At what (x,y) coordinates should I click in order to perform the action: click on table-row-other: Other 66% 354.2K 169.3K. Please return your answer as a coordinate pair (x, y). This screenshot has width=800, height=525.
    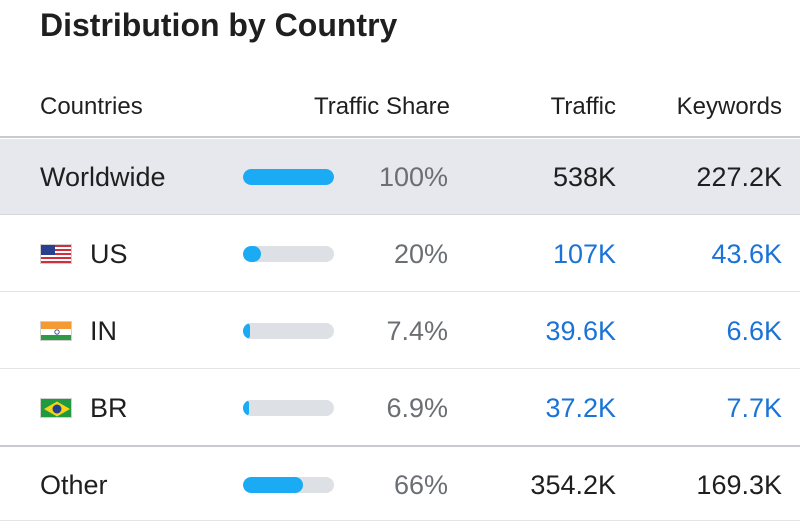
    Looking at the image, I should click on (400, 483).